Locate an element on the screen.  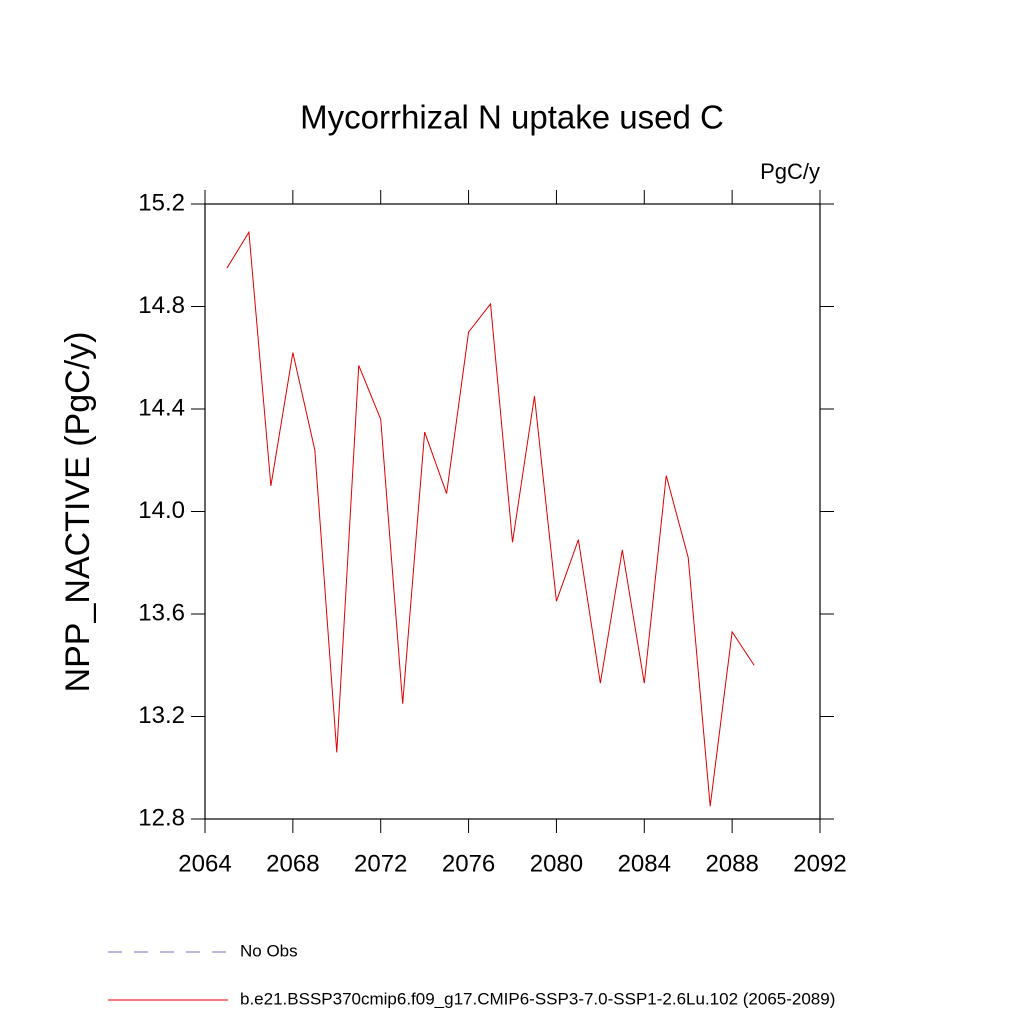
x-tick-label: 2084 is located at coordinates (644, 863).